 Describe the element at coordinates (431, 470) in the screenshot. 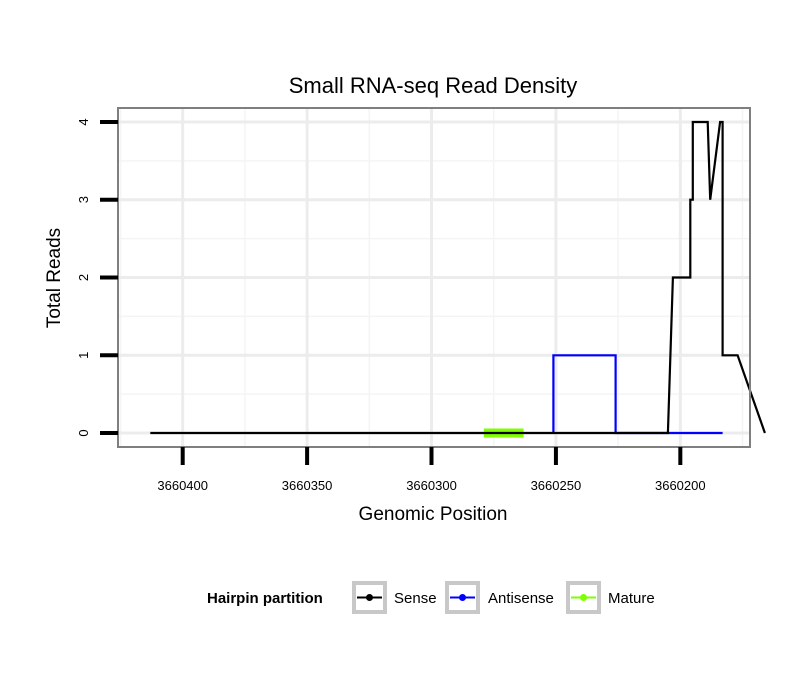

I see `x-axis: 3660400 3660350 3660300 3660250 3660200` at that location.